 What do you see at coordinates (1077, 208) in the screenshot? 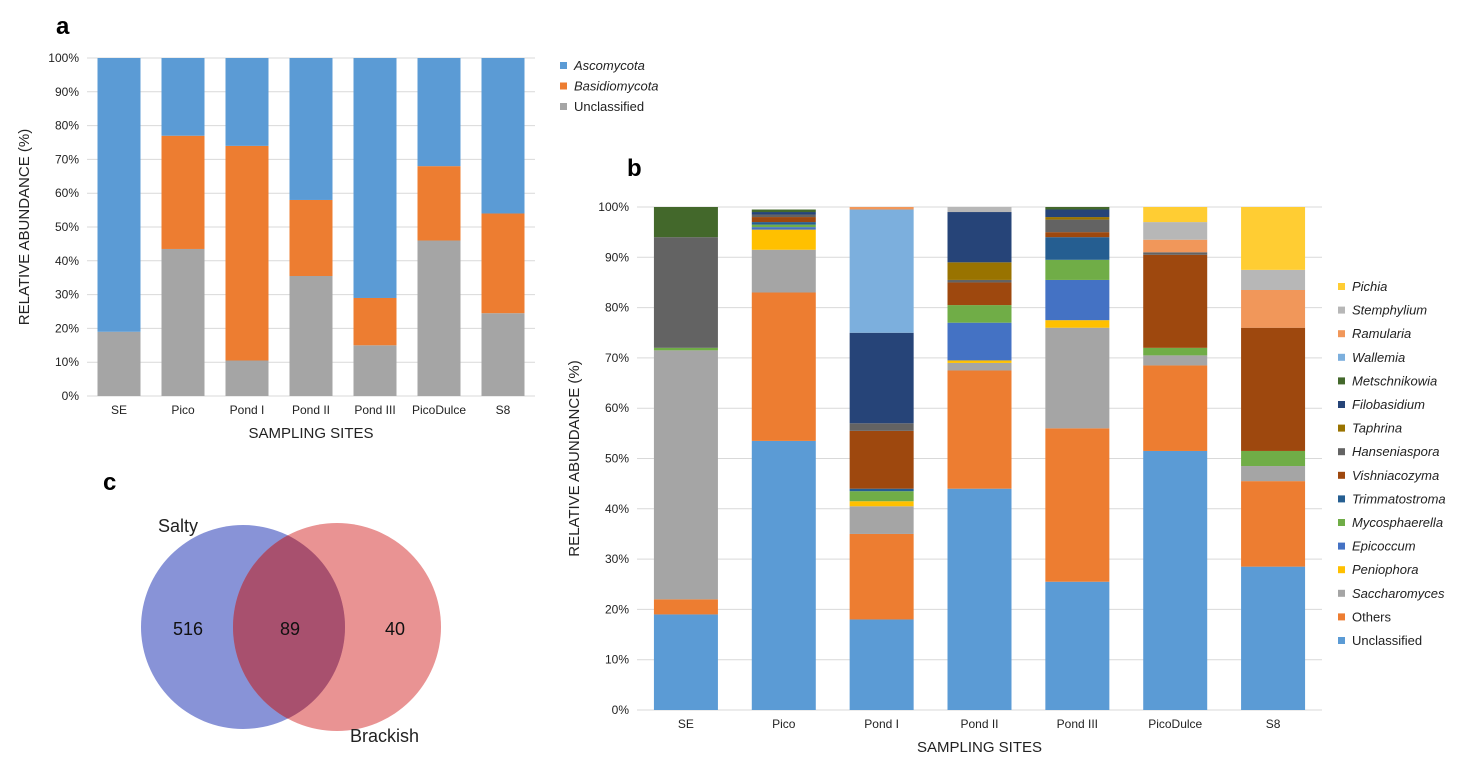
I see `bar-segment-pond-iii-metschnikowia` at bounding box center [1077, 208].